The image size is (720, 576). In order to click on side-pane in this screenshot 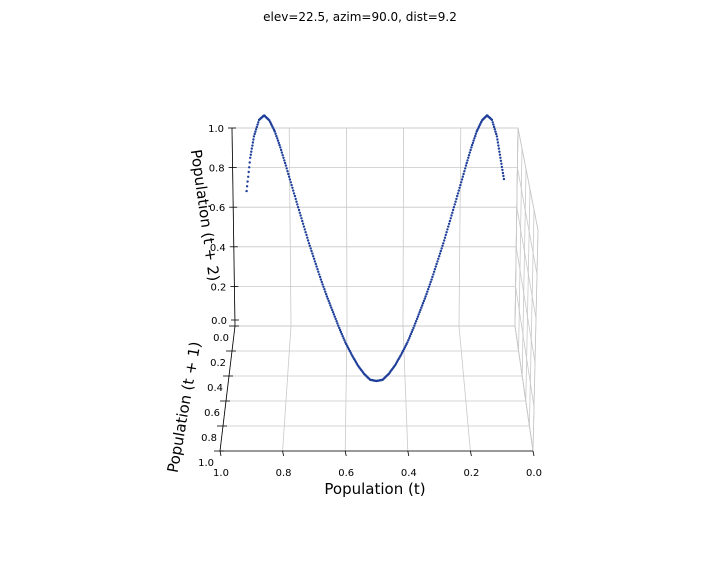, I will do `click(526, 289)`.